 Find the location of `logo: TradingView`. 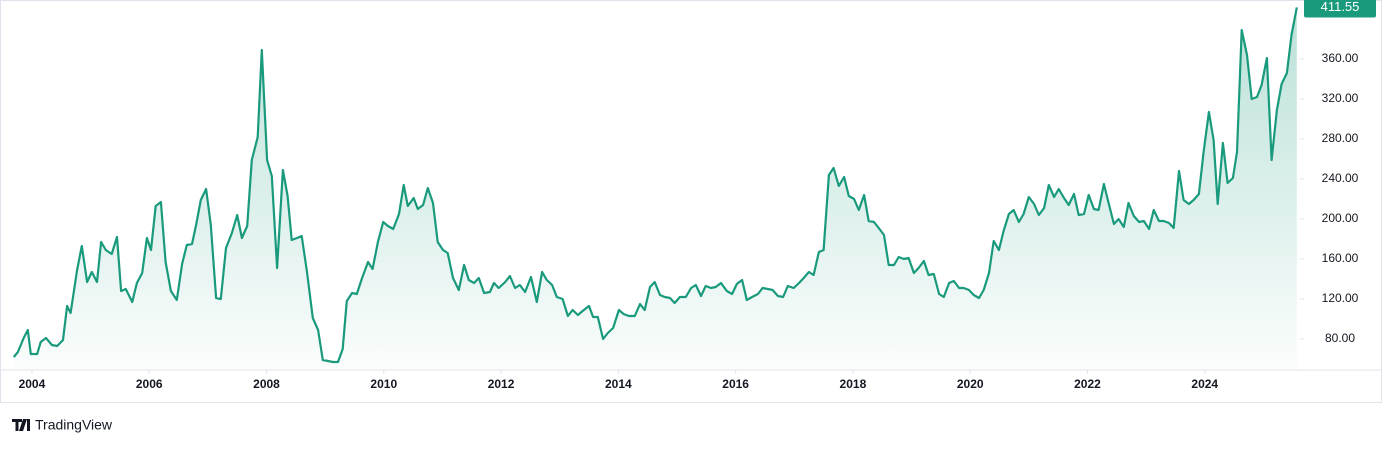

logo: TradingView is located at coordinates (62, 425).